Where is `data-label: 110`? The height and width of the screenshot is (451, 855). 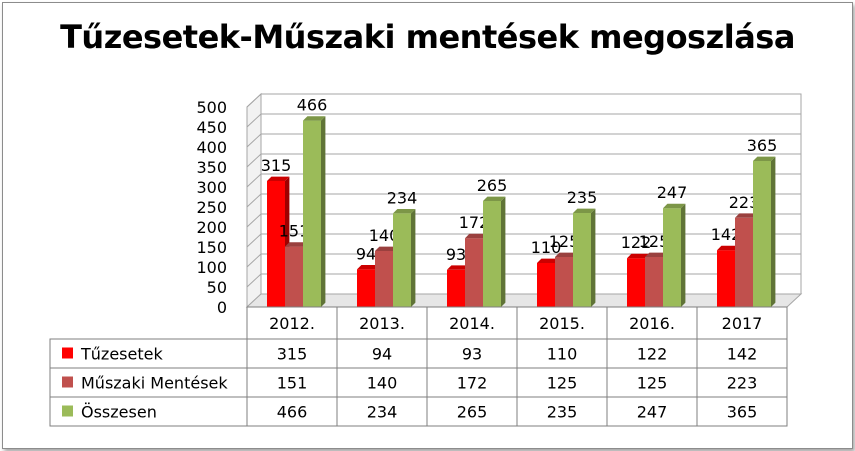
data-label: 110 is located at coordinates (546, 247).